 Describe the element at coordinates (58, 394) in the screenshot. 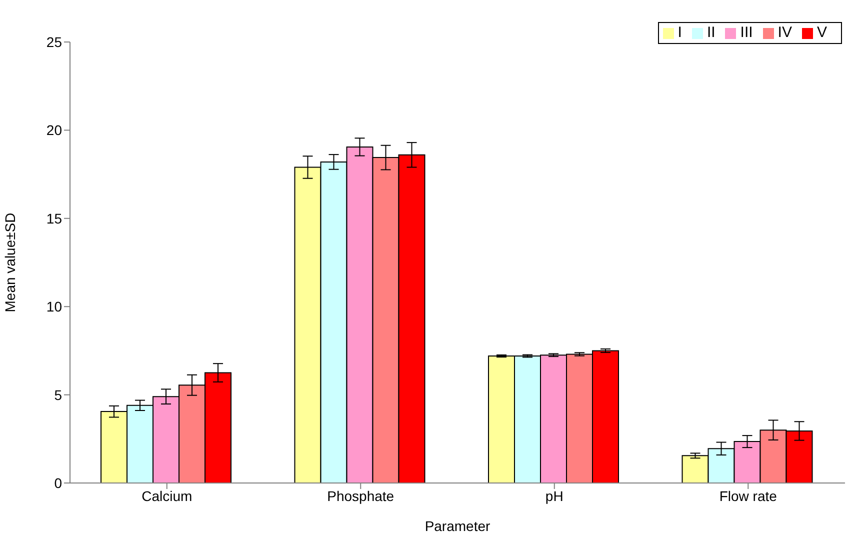

I see `y-tick-label: 5` at that location.